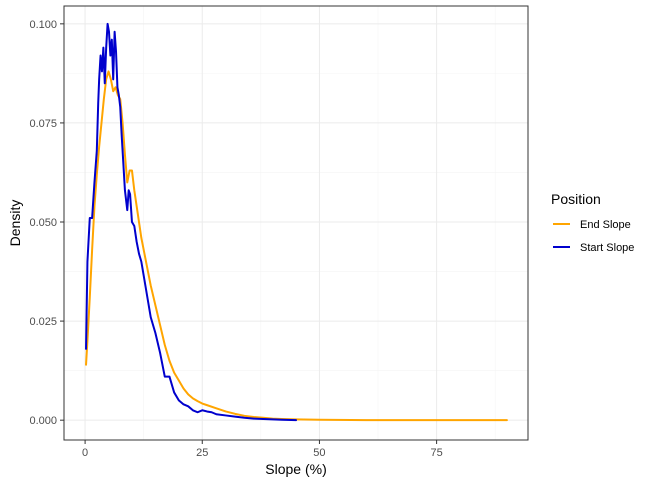  Describe the element at coordinates (43, 124) in the screenshot. I see `y-tick-label: 0.075` at that location.